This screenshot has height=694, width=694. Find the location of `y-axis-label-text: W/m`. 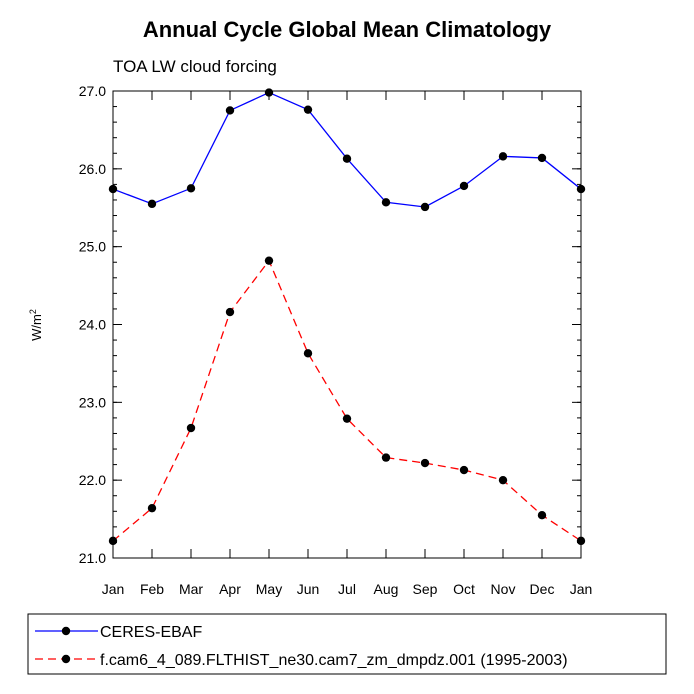

y-axis-label-text: W/m is located at coordinates (36, 327).